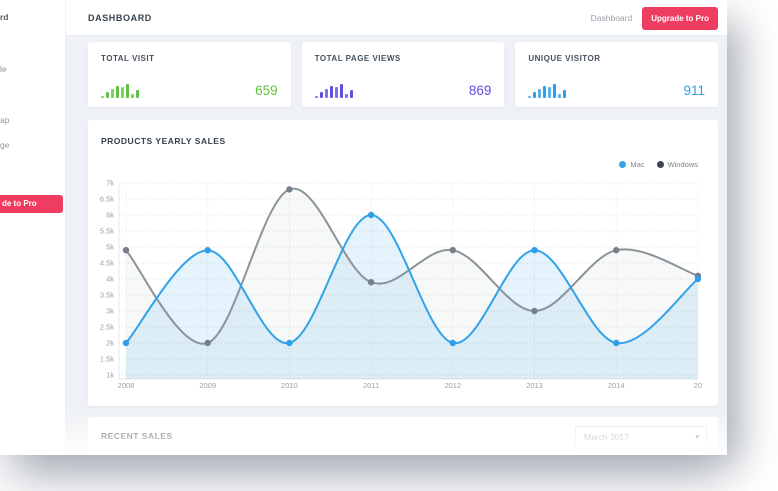 The width and height of the screenshot is (778, 491). Describe the element at coordinates (611, 18) in the screenshot. I see `breadcrumb: Dashboard` at that location.